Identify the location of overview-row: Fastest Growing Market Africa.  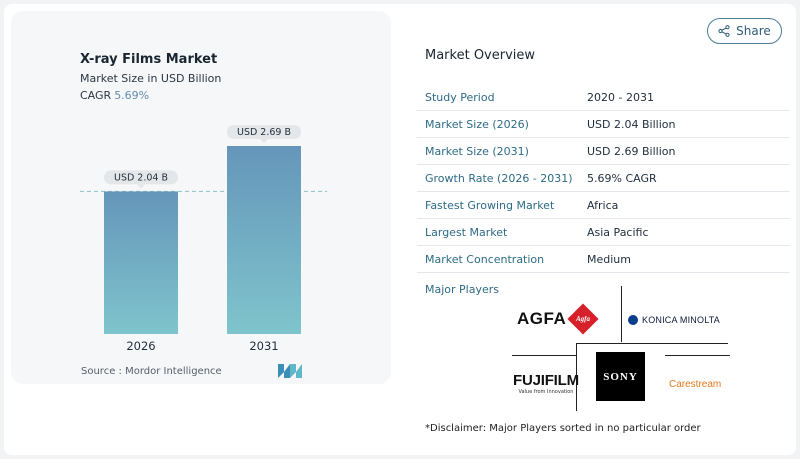
(603, 205).